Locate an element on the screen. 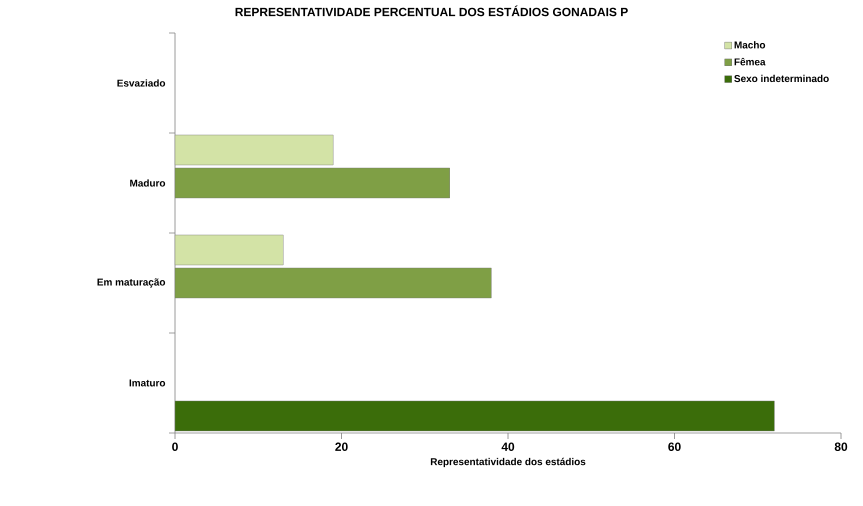 The image size is (863, 506). y-tick-label: Em maturação is located at coordinates (132, 283).